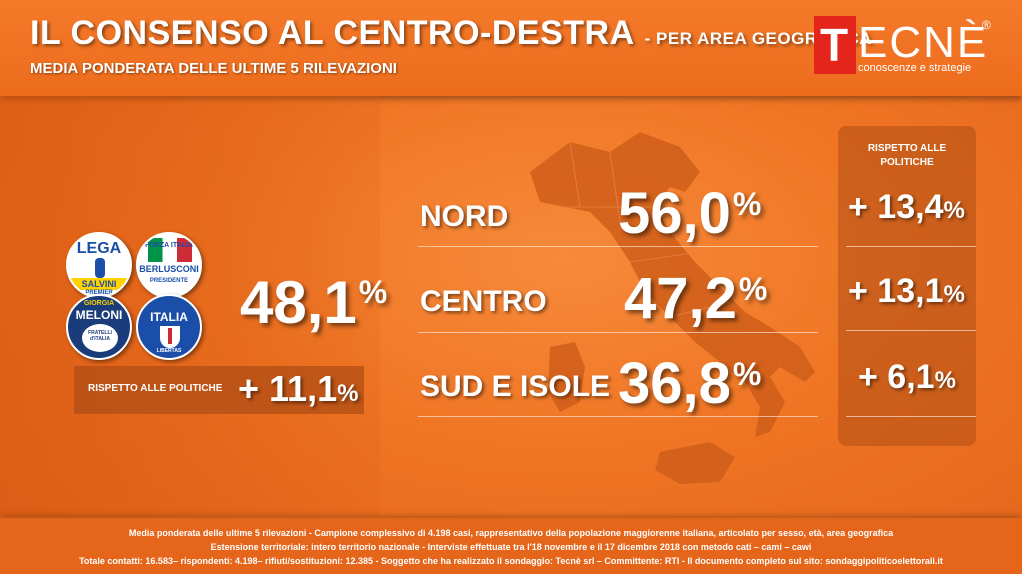  Describe the element at coordinates (515, 386) in the screenshot. I see `region-name-sud: SUD E ISOLE` at that location.